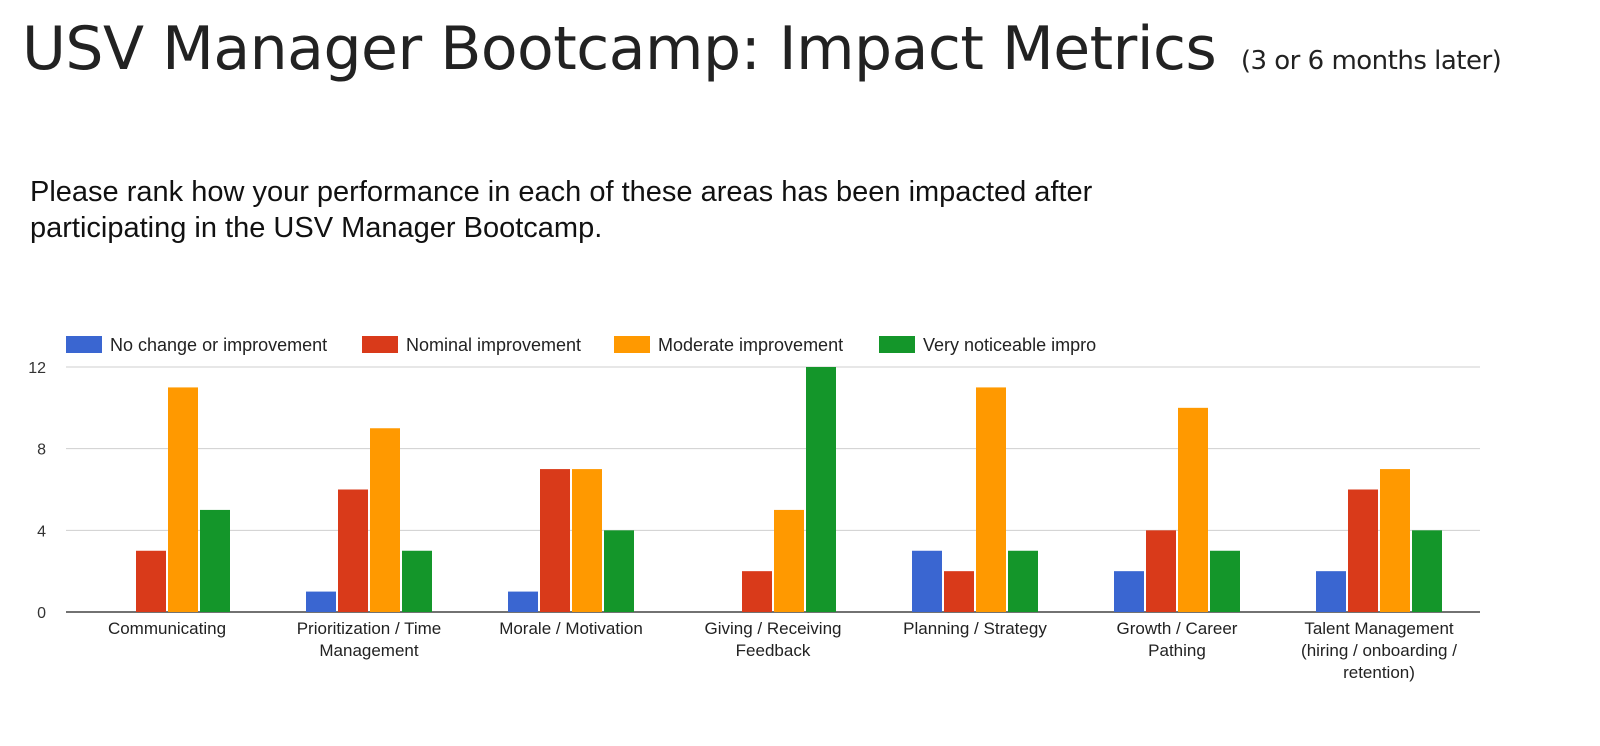  Describe the element at coordinates (369, 650) in the screenshot. I see `category-label: Management` at that location.